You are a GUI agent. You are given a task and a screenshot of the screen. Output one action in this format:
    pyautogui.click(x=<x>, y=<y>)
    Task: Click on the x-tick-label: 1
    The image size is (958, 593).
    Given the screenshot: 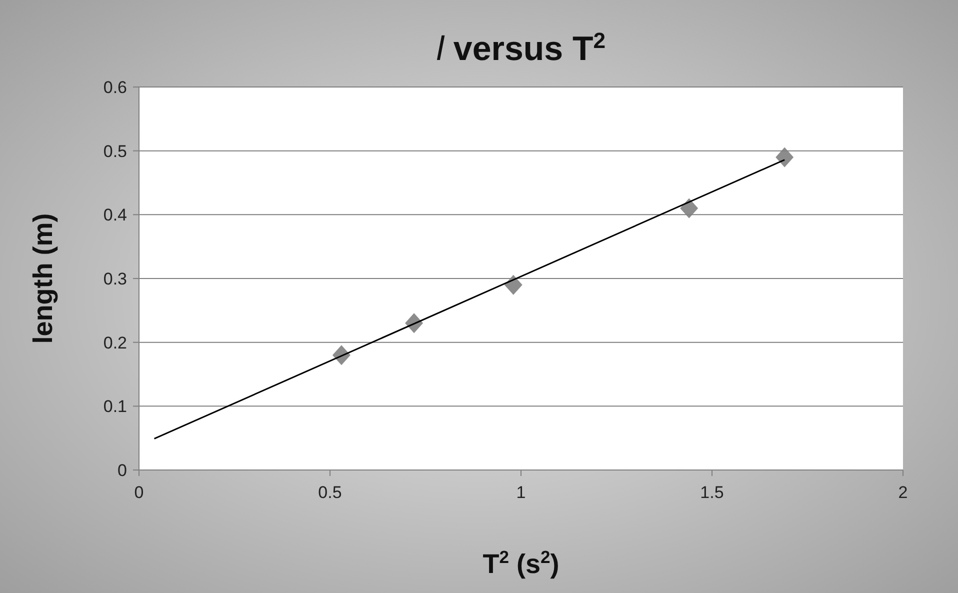 What is the action you would take?
    pyautogui.click(x=521, y=492)
    